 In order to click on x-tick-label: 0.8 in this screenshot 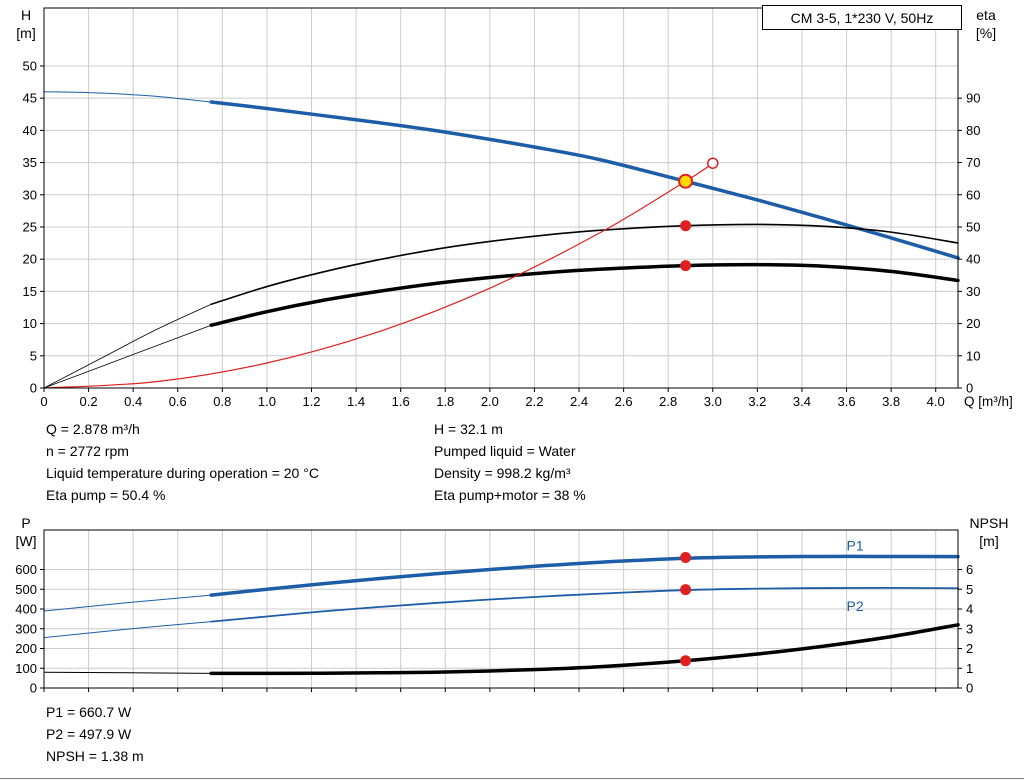, I will do `click(222, 401)`.